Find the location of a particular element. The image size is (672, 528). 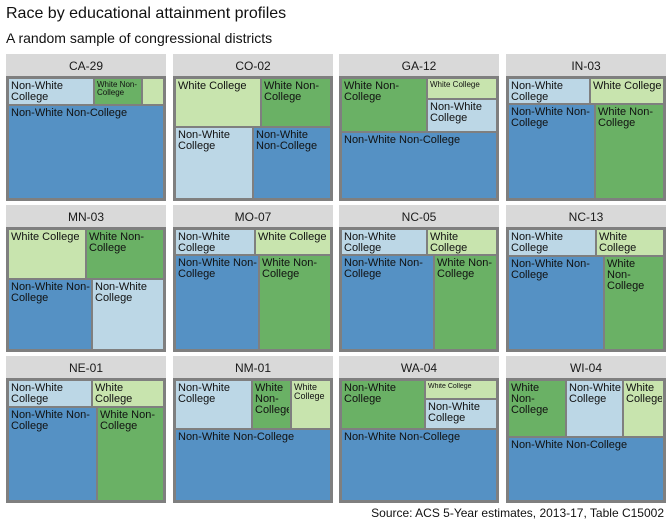

panel-title: MN-03 is located at coordinates (86, 216).